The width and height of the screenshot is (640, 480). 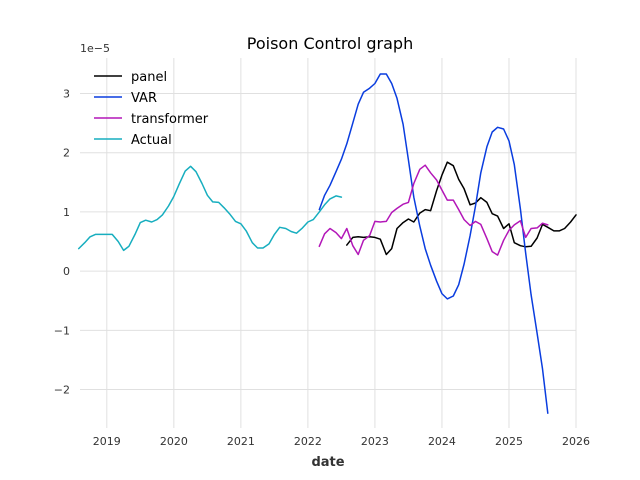 What do you see at coordinates (174, 441) in the screenshot?
I see `x-tick-label: 2020` at bounding box center [174, 441].